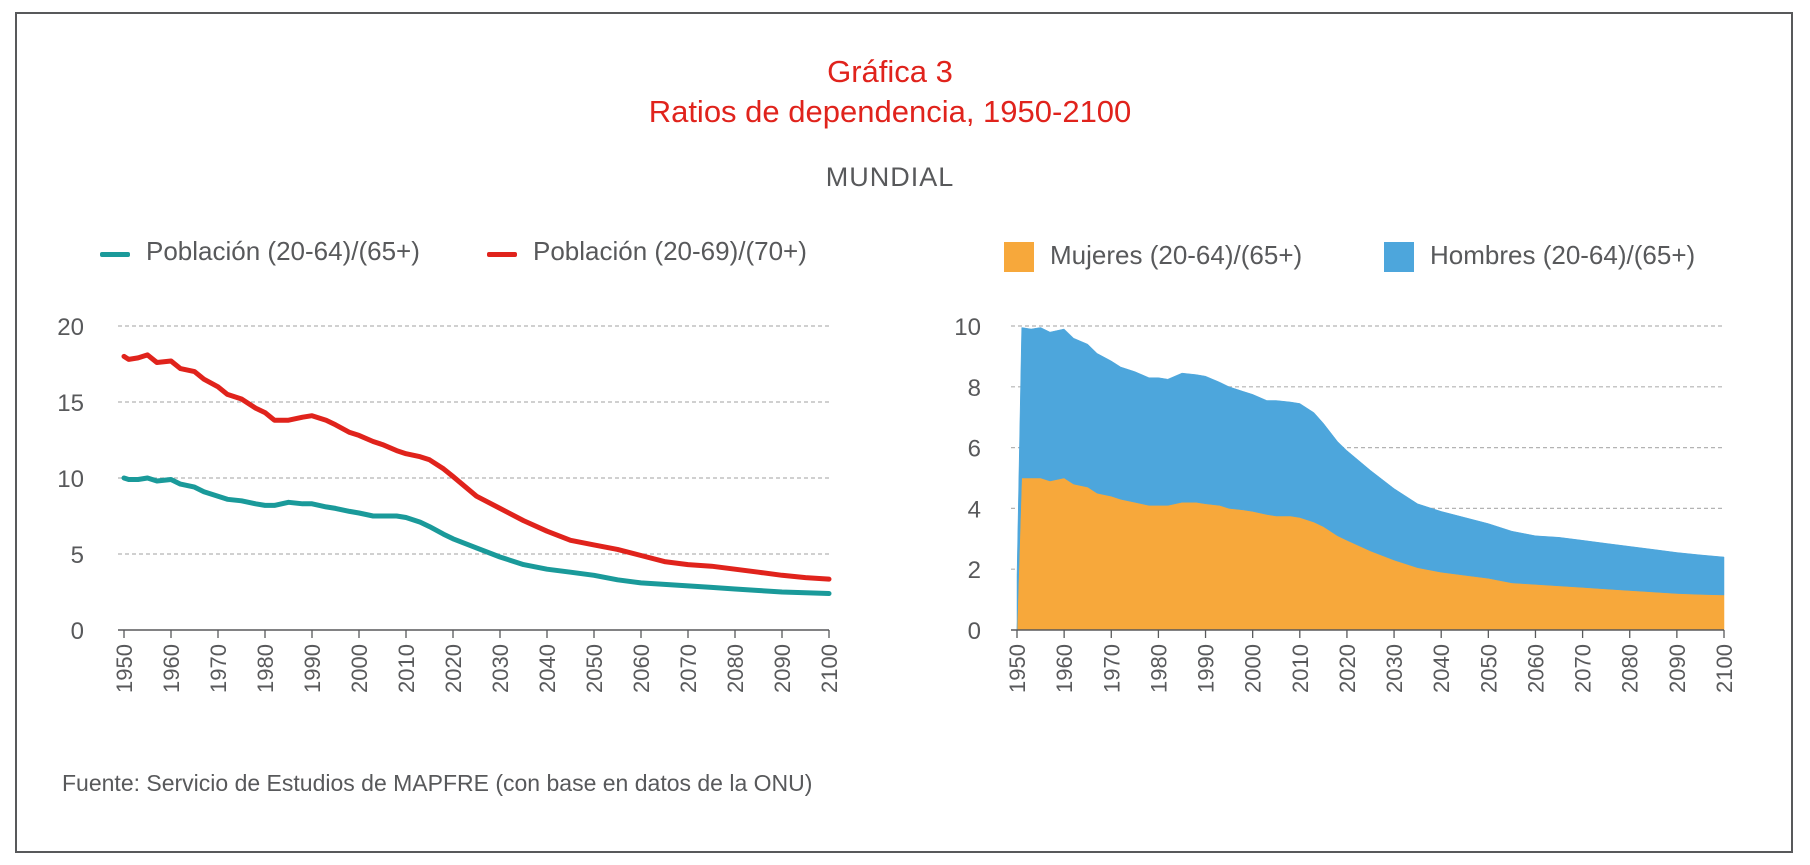 The height and width of the screenshot is (865, 1810). Describe the element at coordinates (688, 668) in the screenshot. I see `x-tick-label-0-2070: 2070` at that location.